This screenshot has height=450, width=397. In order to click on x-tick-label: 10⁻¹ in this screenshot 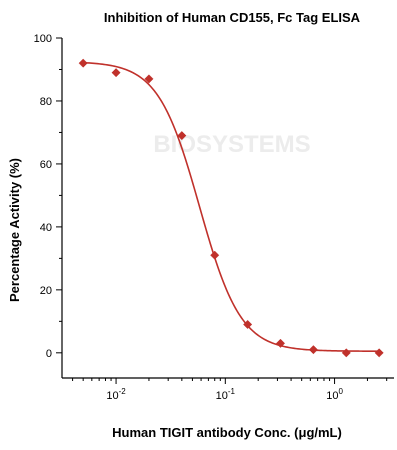, I will do `click(226, 394)`.